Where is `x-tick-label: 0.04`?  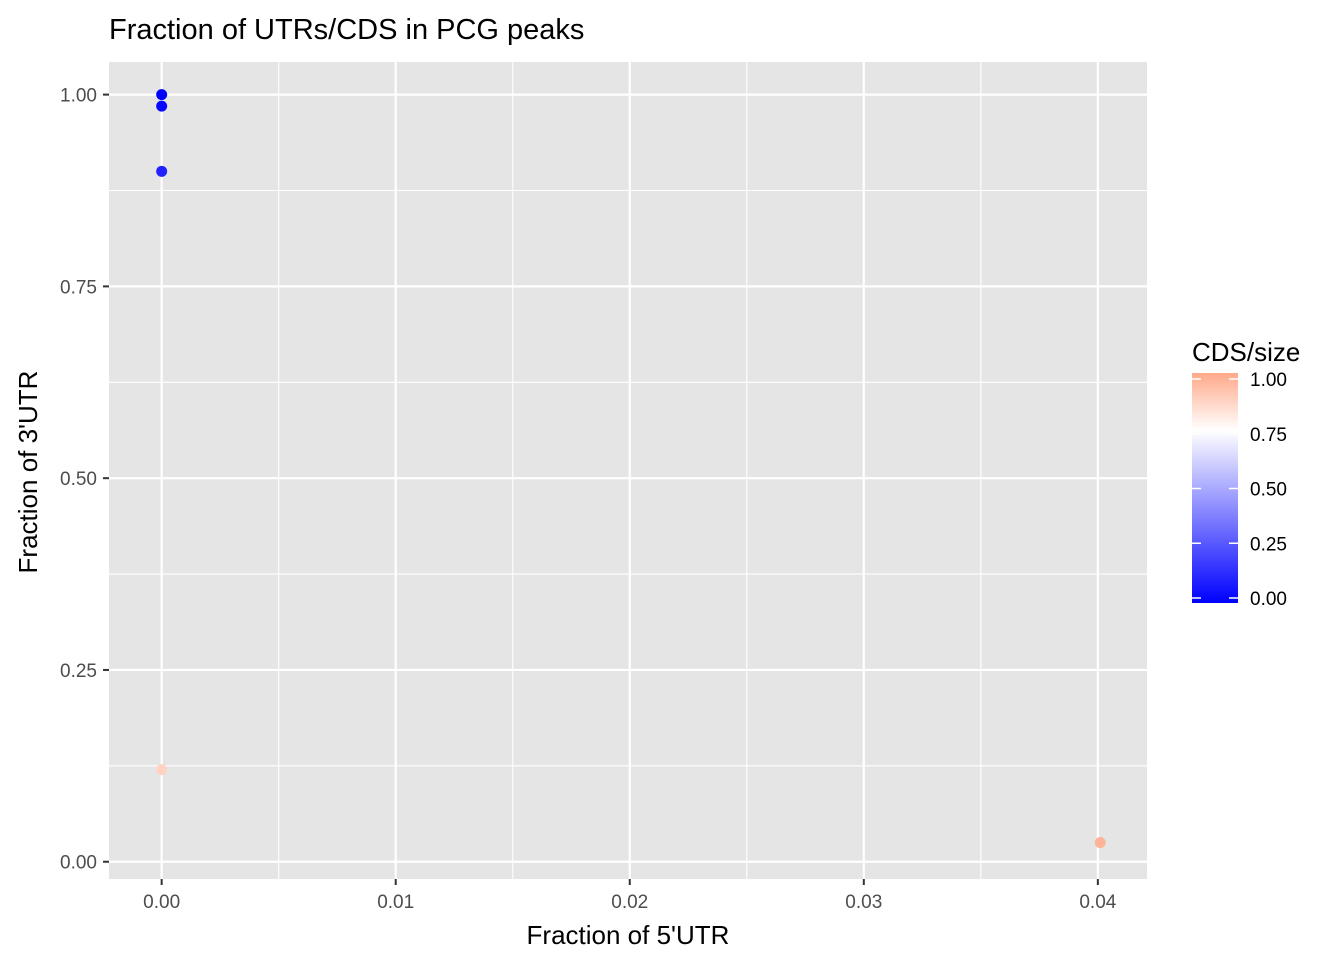 x-tick-label: 0.04 is located at coordinates (1097, 902).